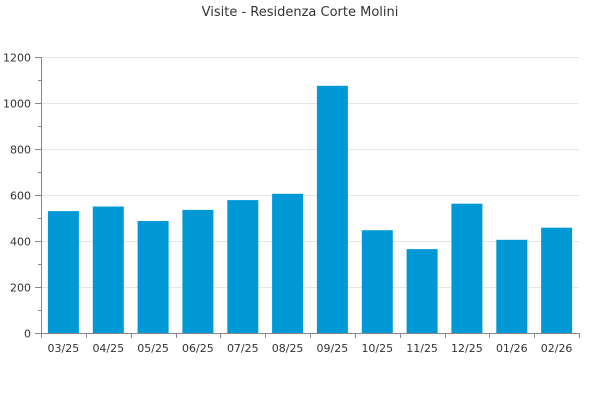 This screenshot has height=400, width=600. I want to click on x-tick-label: 01/26, so click(512, 348).